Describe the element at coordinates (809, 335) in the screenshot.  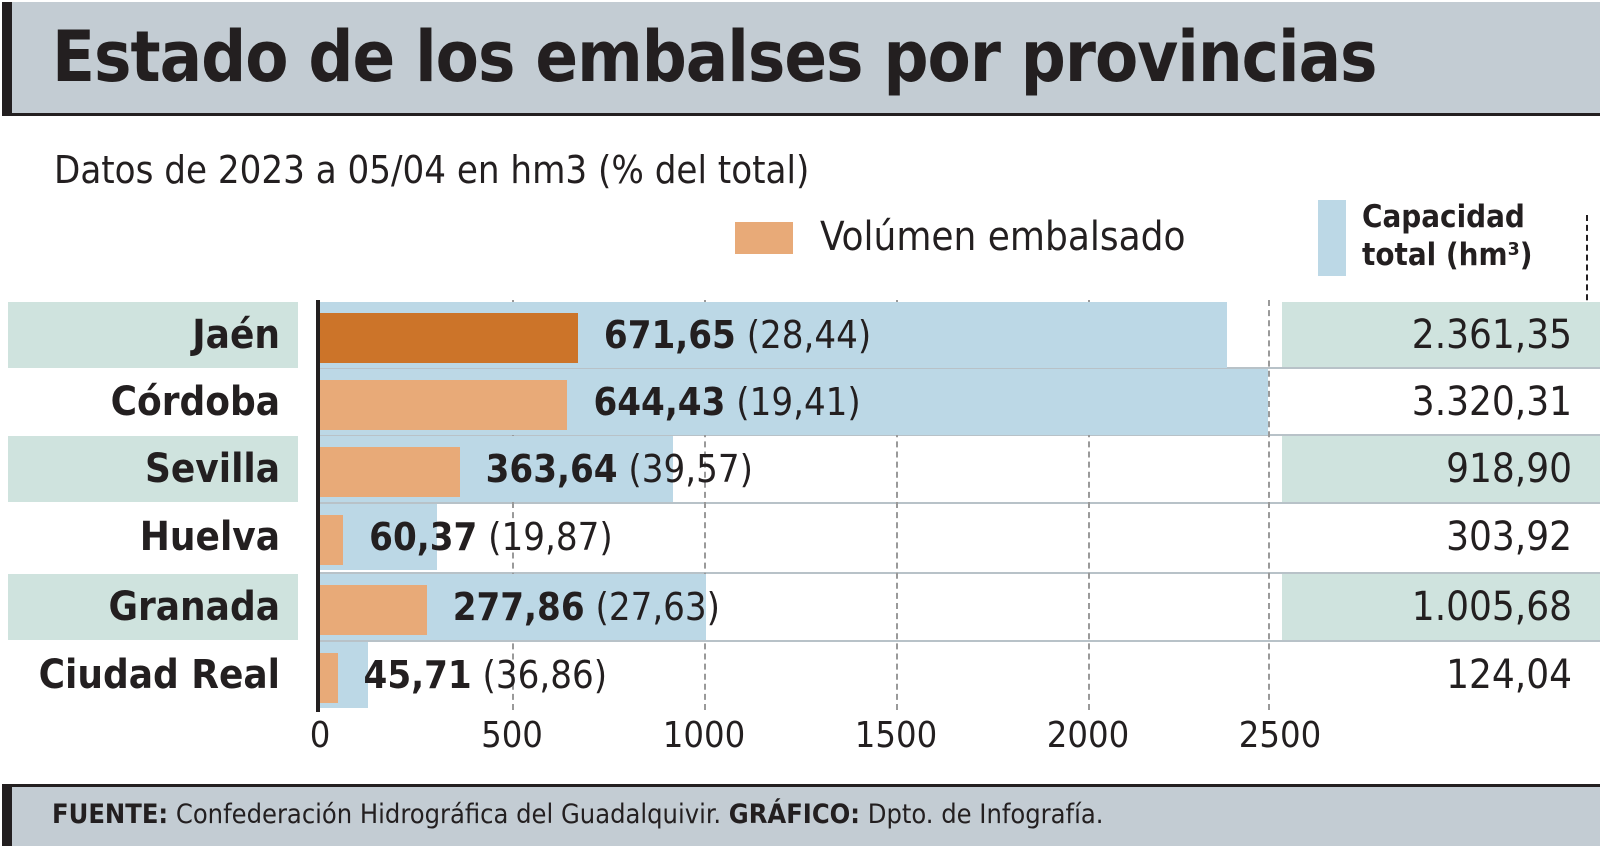
I see `percent-value: (28,44)` at that location.